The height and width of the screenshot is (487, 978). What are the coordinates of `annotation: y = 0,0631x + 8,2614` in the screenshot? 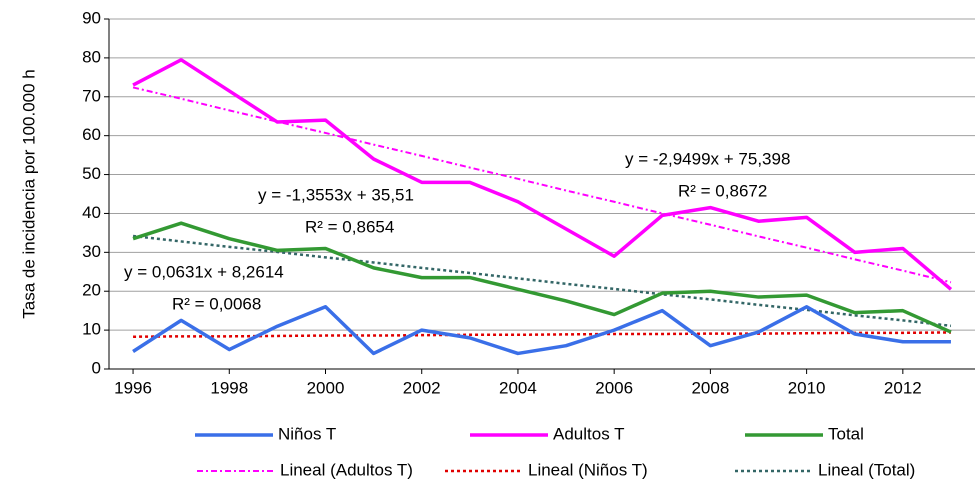 It's located at (204, 271).